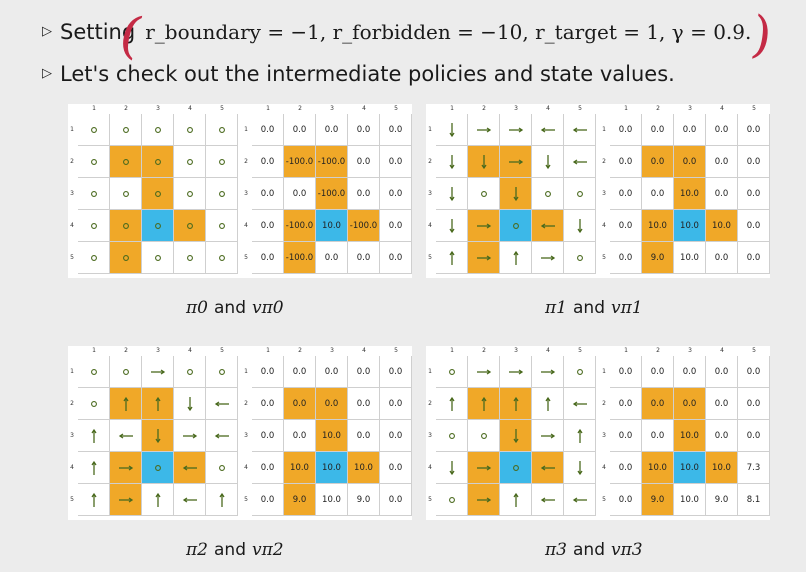 The height and width of the screenshot is (572, 806). What do you see at coordinates (511, 189) in the screenshot?
I see `policy-grid: 1 2 3 4 5 1 2 3 4 5` at bounding box center [511, 189].